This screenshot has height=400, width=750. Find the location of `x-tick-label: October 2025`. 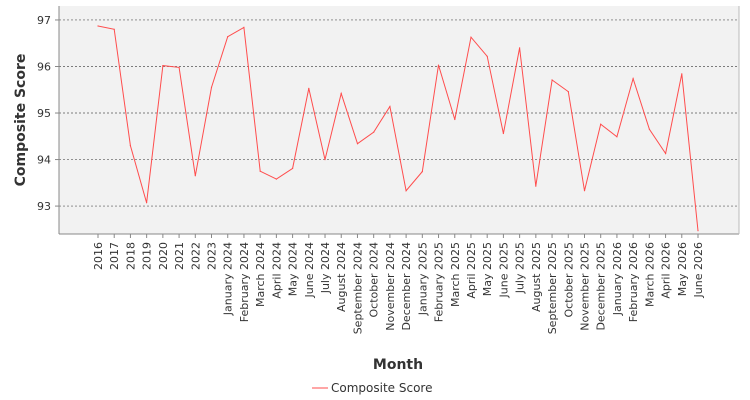

x-tick-label: October 2025 is located at coordinates (568, 280).